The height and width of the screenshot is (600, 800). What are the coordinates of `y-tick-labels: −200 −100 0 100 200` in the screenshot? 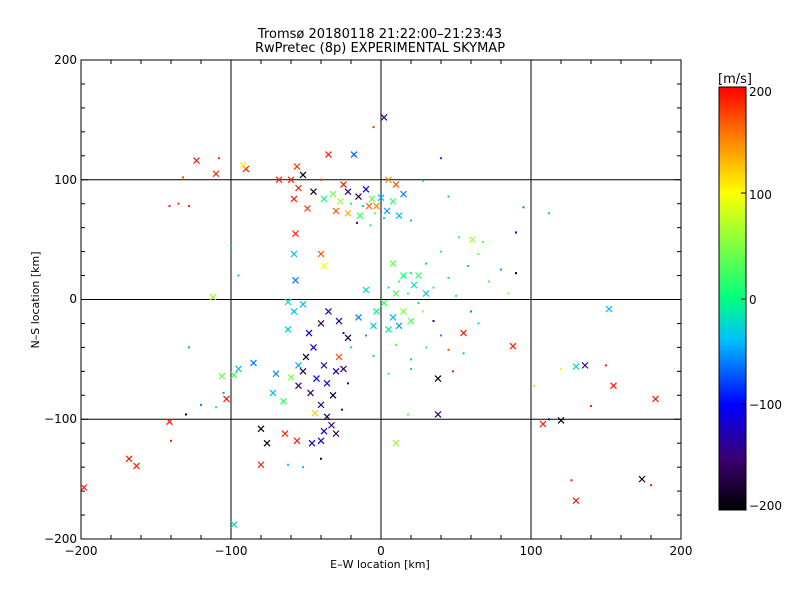 It's located at (60, 299).